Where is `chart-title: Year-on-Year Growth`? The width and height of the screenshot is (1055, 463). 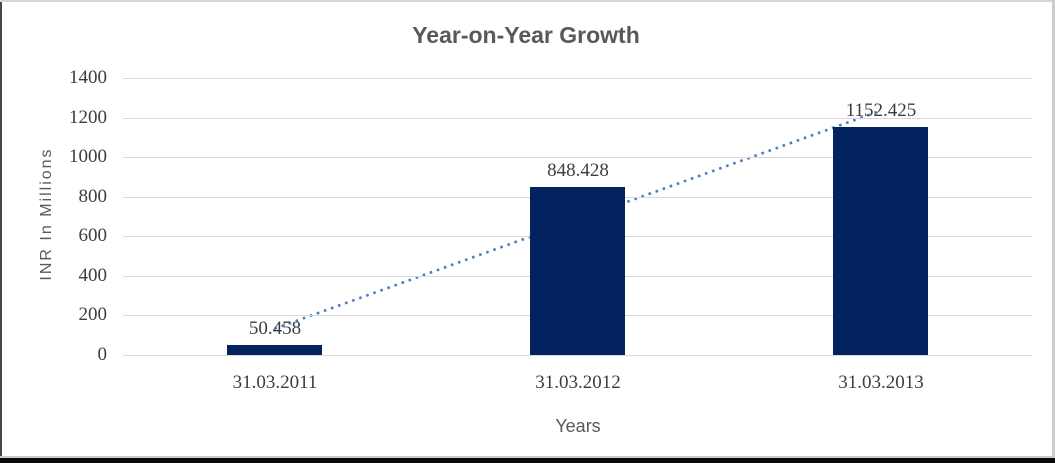
chart-title: Year-on-Year Growth is located at coordinates (526, 35).